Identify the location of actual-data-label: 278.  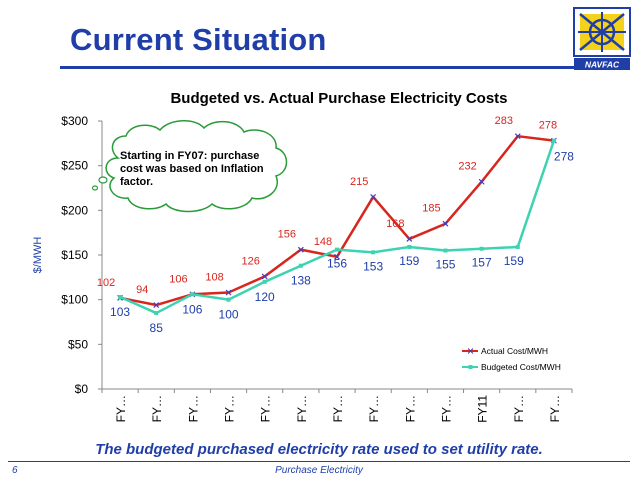
(548, 126).